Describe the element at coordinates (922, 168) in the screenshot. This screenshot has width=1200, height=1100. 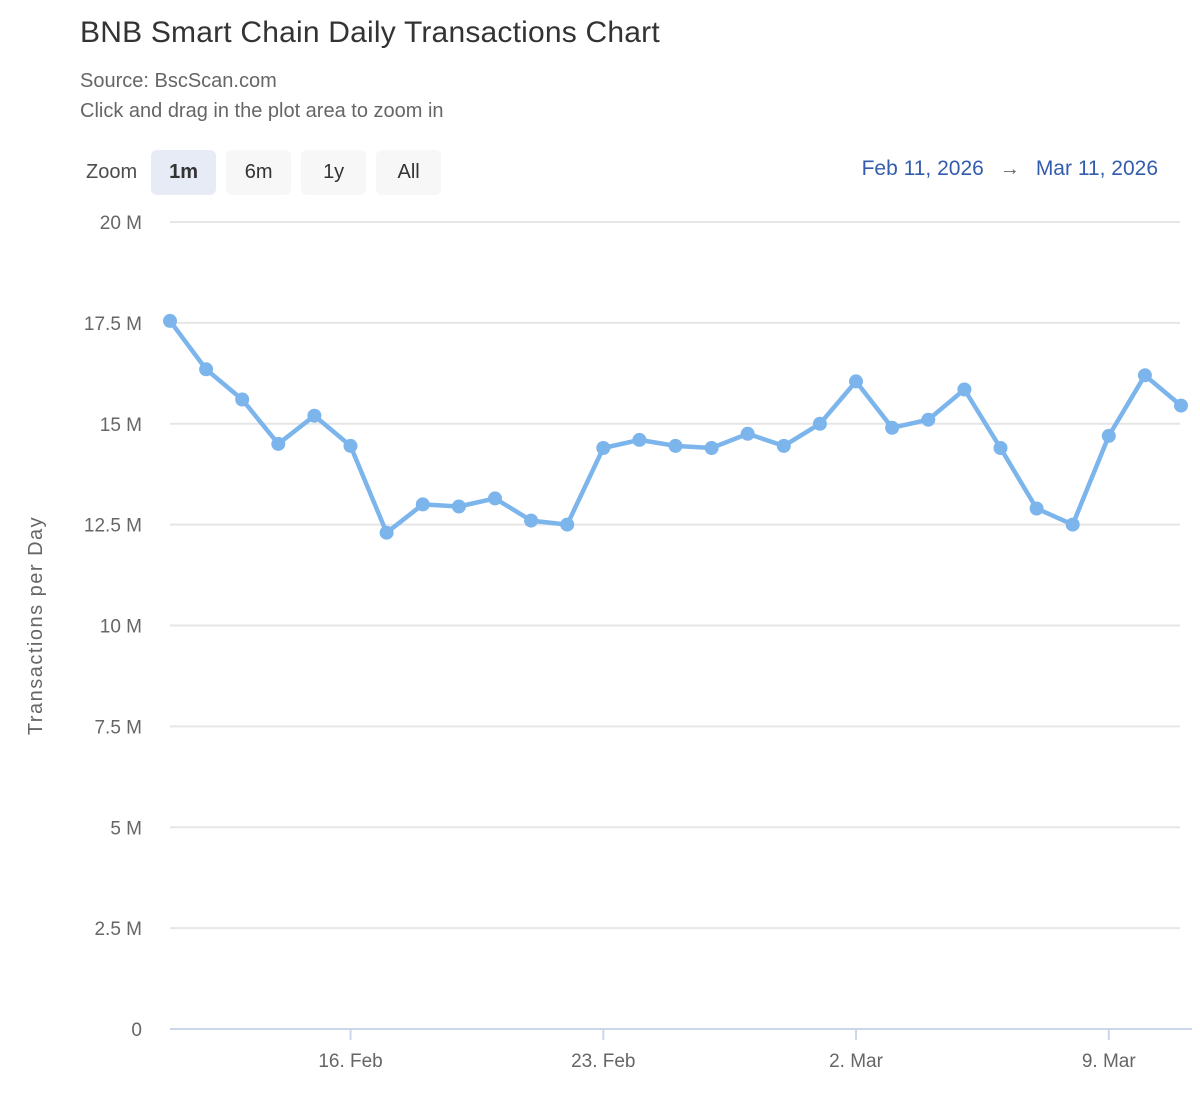
I see `range-from-input: Feb 11, 2026` at that location.